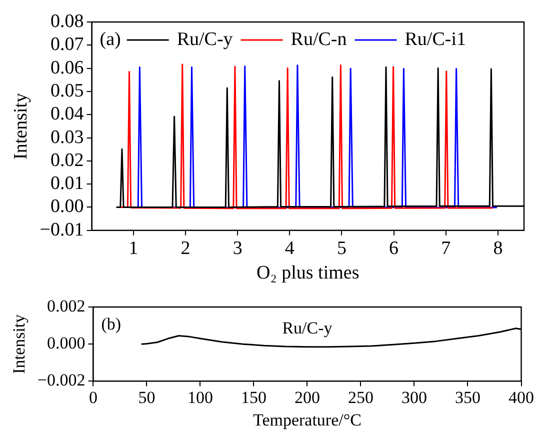 The image size is (536, 431). I want to click on x-tick-label: 250, so click(361, 397).